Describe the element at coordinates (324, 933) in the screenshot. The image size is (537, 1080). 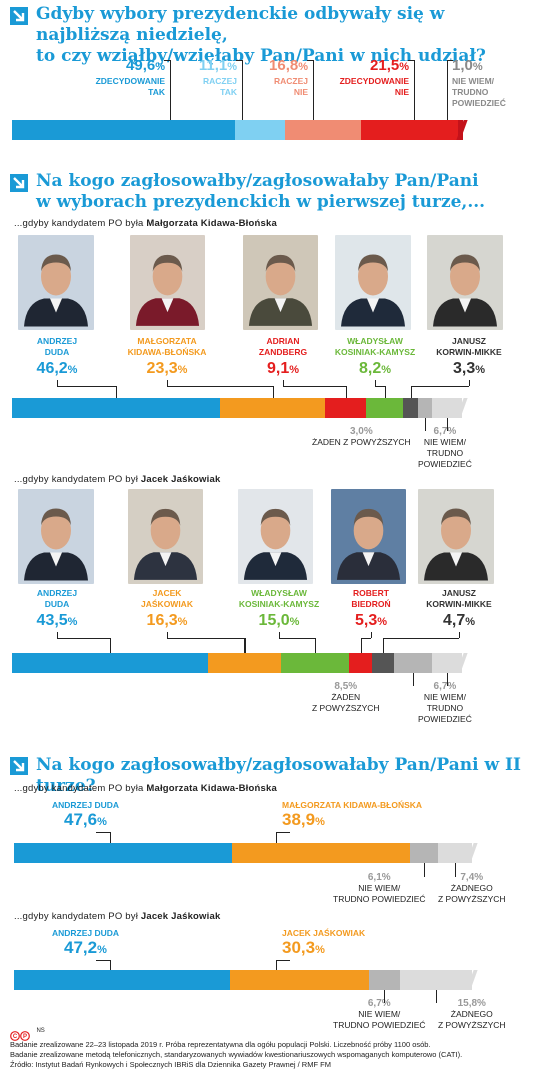
I see `q3b-c2-name: Jacek Jaśkowiak` at that location.